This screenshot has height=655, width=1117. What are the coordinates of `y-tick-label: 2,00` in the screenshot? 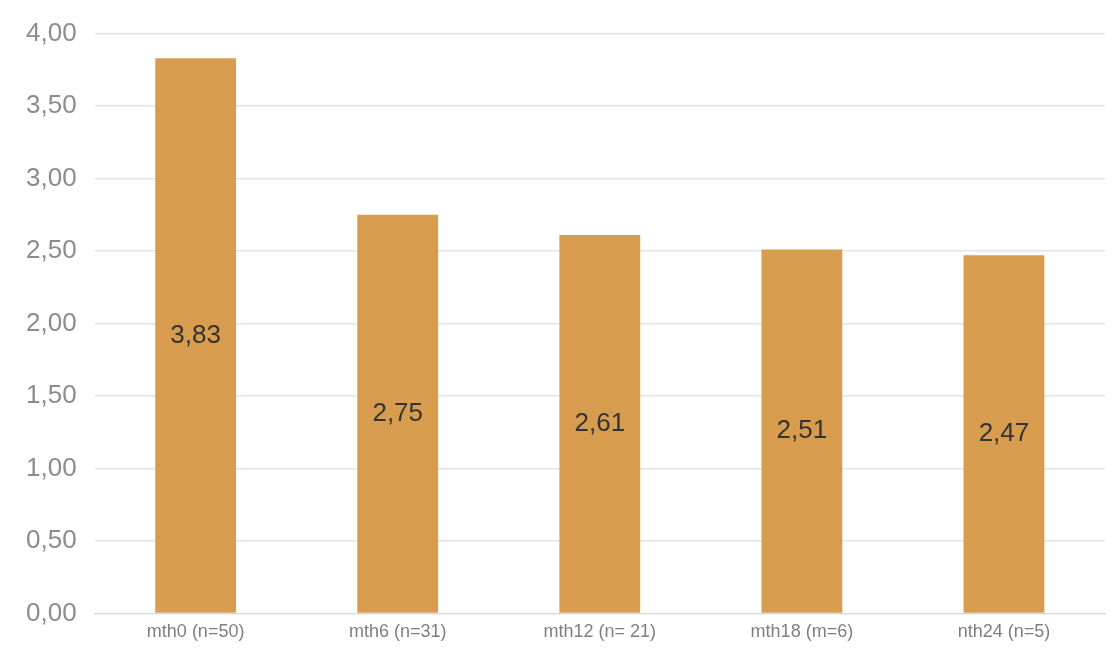 It's located at (51, 321).